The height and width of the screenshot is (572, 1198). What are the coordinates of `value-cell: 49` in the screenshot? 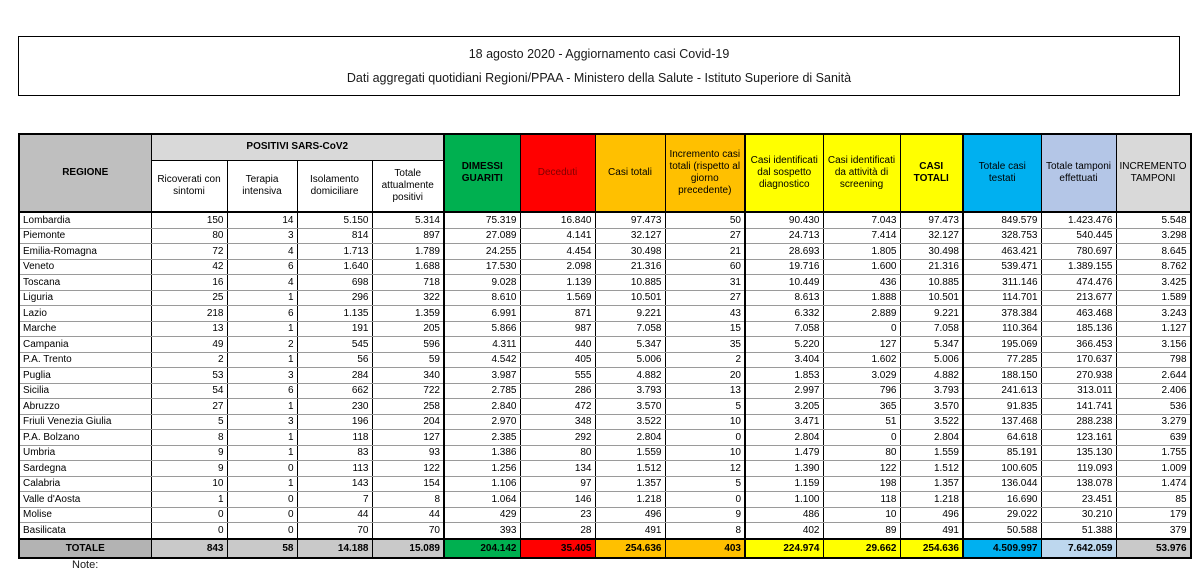 It's located at (189, 344).